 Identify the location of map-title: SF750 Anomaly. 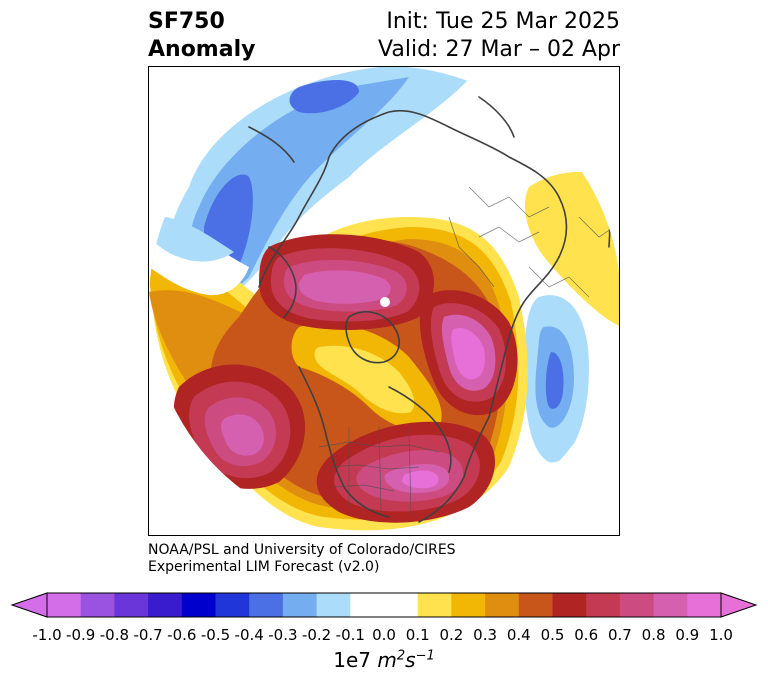
(201, 36).